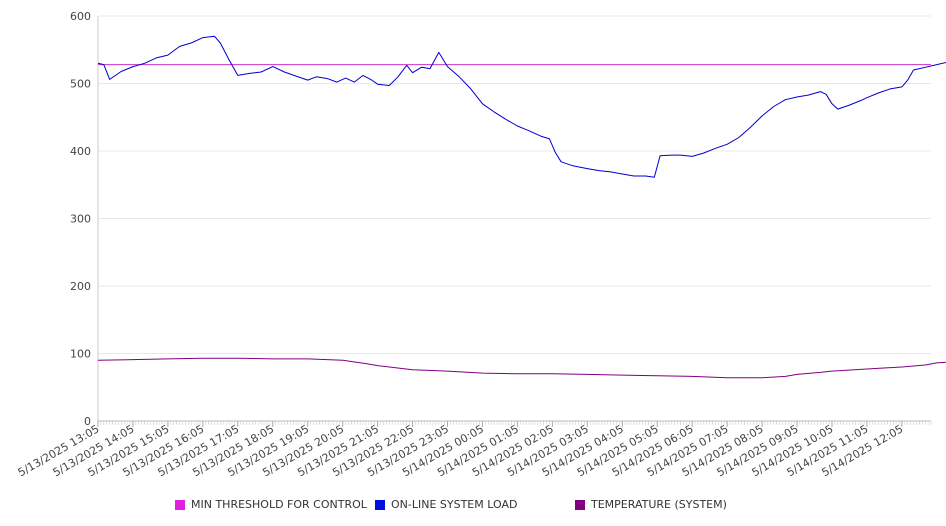  What do you see at coordinates (580, 504) in the screenshot?
I see `legend-swatch-temperature` at bounding box center [580, 504].